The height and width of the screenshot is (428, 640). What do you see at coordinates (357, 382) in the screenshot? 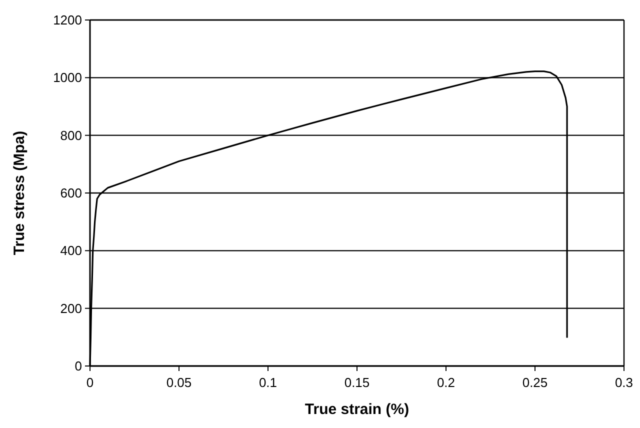
I see `x-tick-label: 0.15` at bounding box center [357, 382].